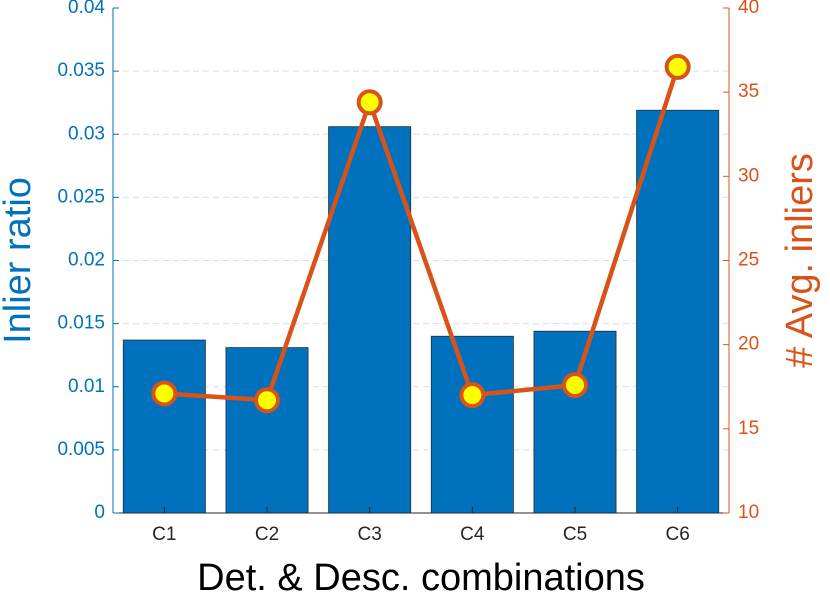  I want to click on right-tick-label: 15, so click(748, 428).